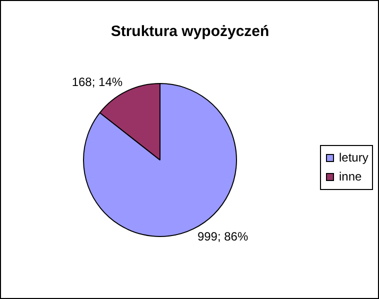 Image resolution: width=379 pixels, height=299 pixels. Describe the element at coordinates (222, 236) in the screenshot. I see `data-label: 999; 86%` at that location.